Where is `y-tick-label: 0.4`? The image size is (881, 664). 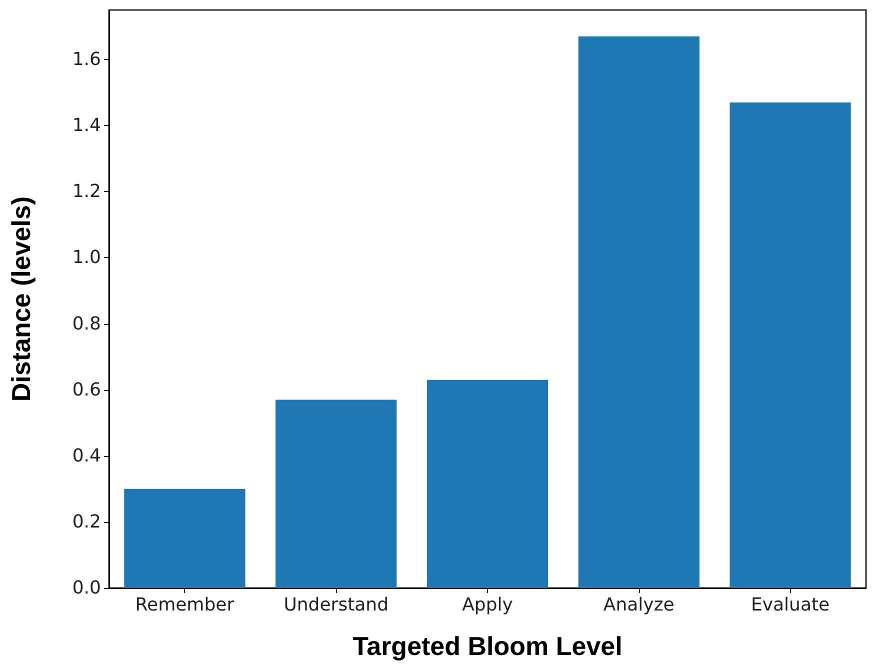 y-tick-label: 0.4 is located at coordinates (86, 455).